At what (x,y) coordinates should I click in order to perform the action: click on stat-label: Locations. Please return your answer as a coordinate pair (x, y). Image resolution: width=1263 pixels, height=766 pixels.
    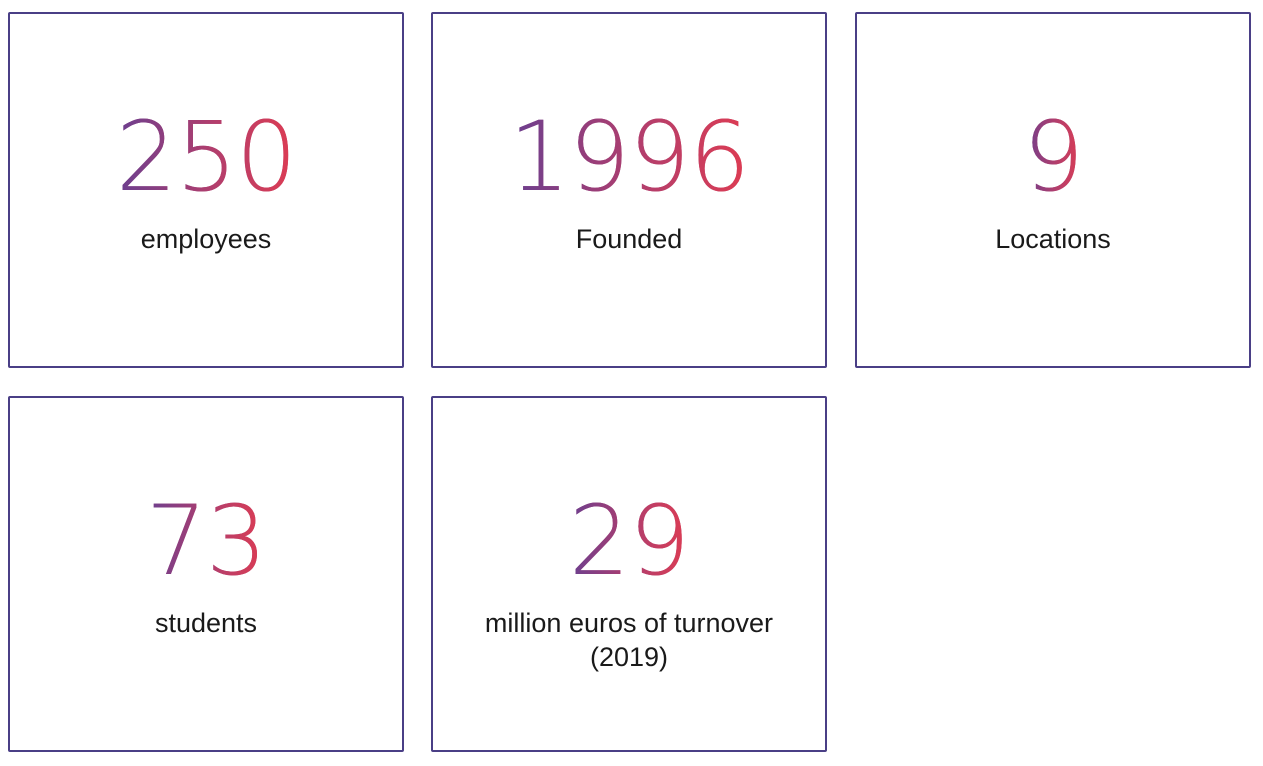
    Looking at the image, I should click on (1053, 239).